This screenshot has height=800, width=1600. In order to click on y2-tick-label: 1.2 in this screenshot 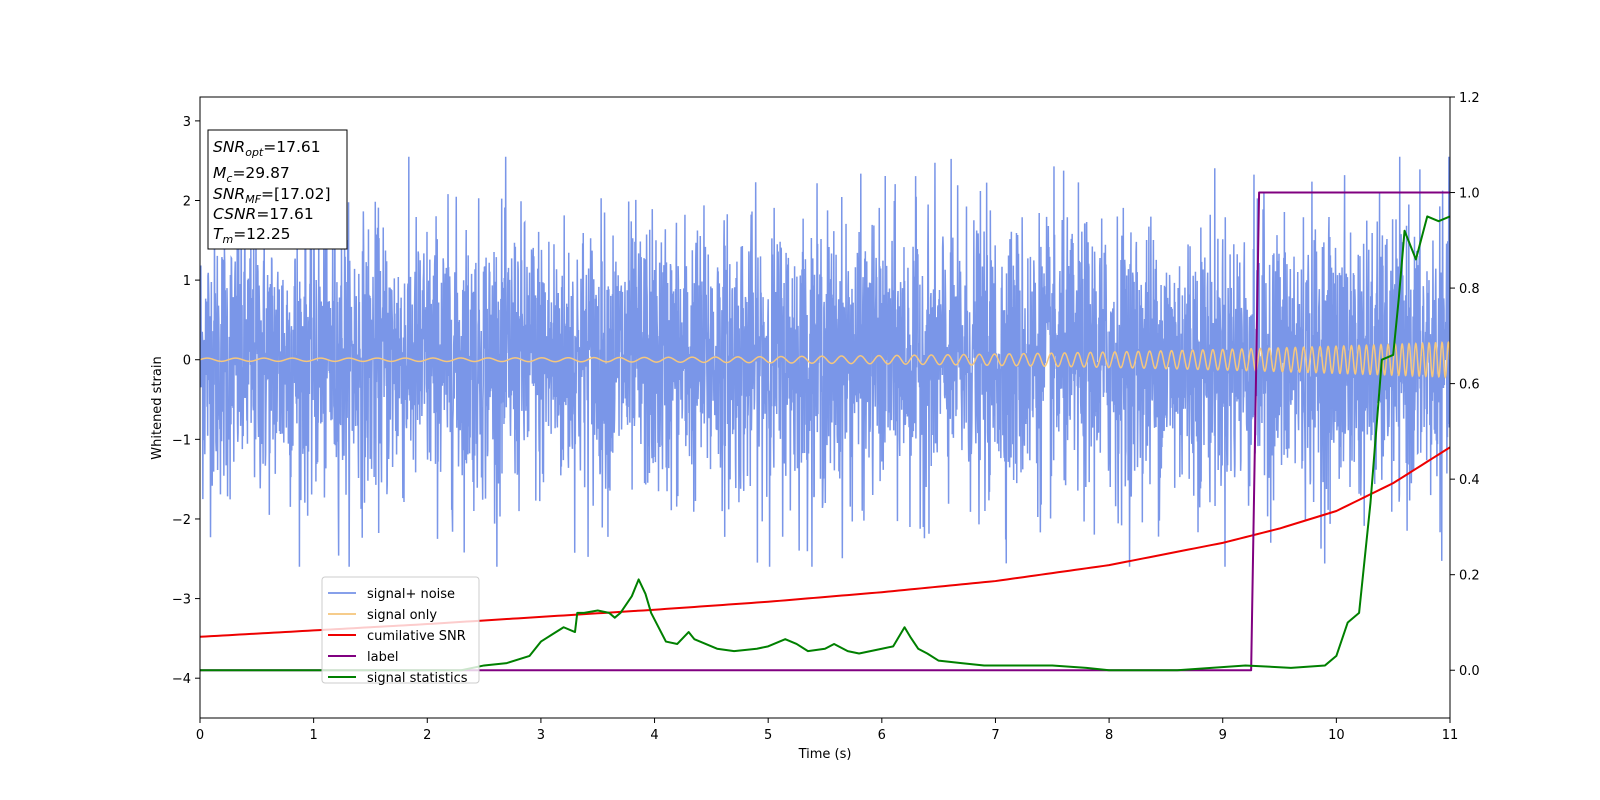, I will do `click(1469, 98)`.